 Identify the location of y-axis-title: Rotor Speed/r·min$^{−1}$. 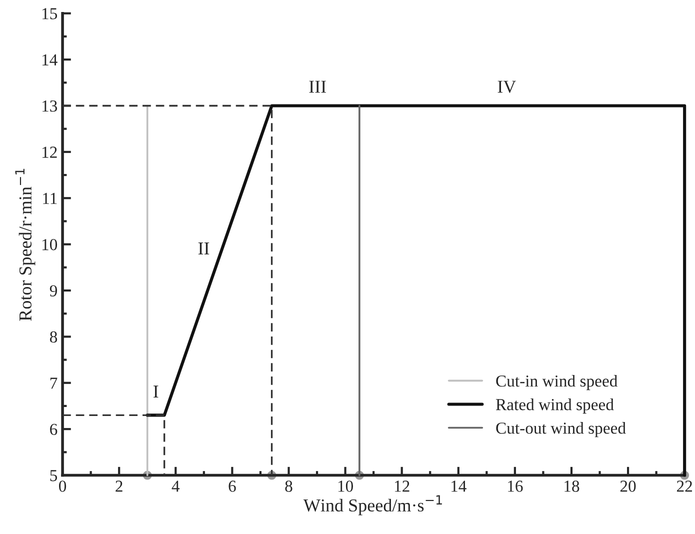
(25, 244).